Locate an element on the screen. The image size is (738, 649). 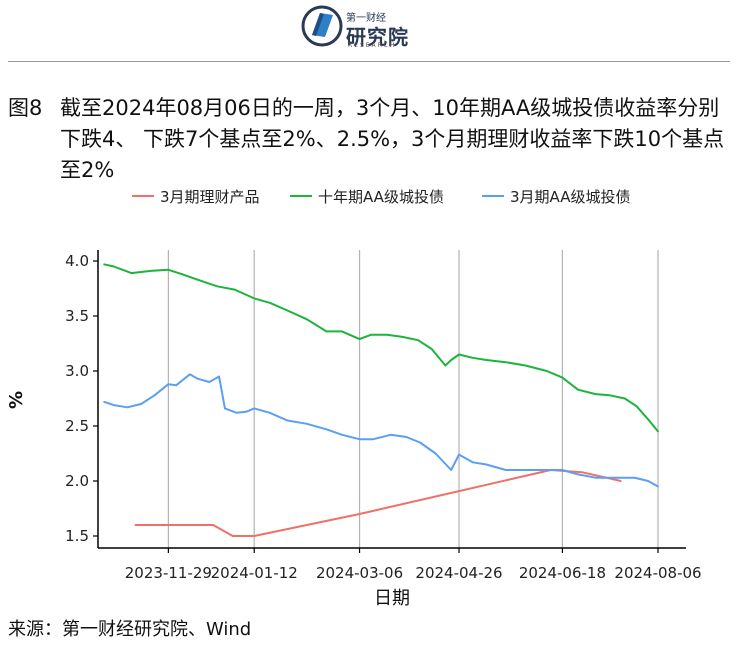
source-note: 来源：第一财经研究院、Wind is located at coordinates (130, 629).